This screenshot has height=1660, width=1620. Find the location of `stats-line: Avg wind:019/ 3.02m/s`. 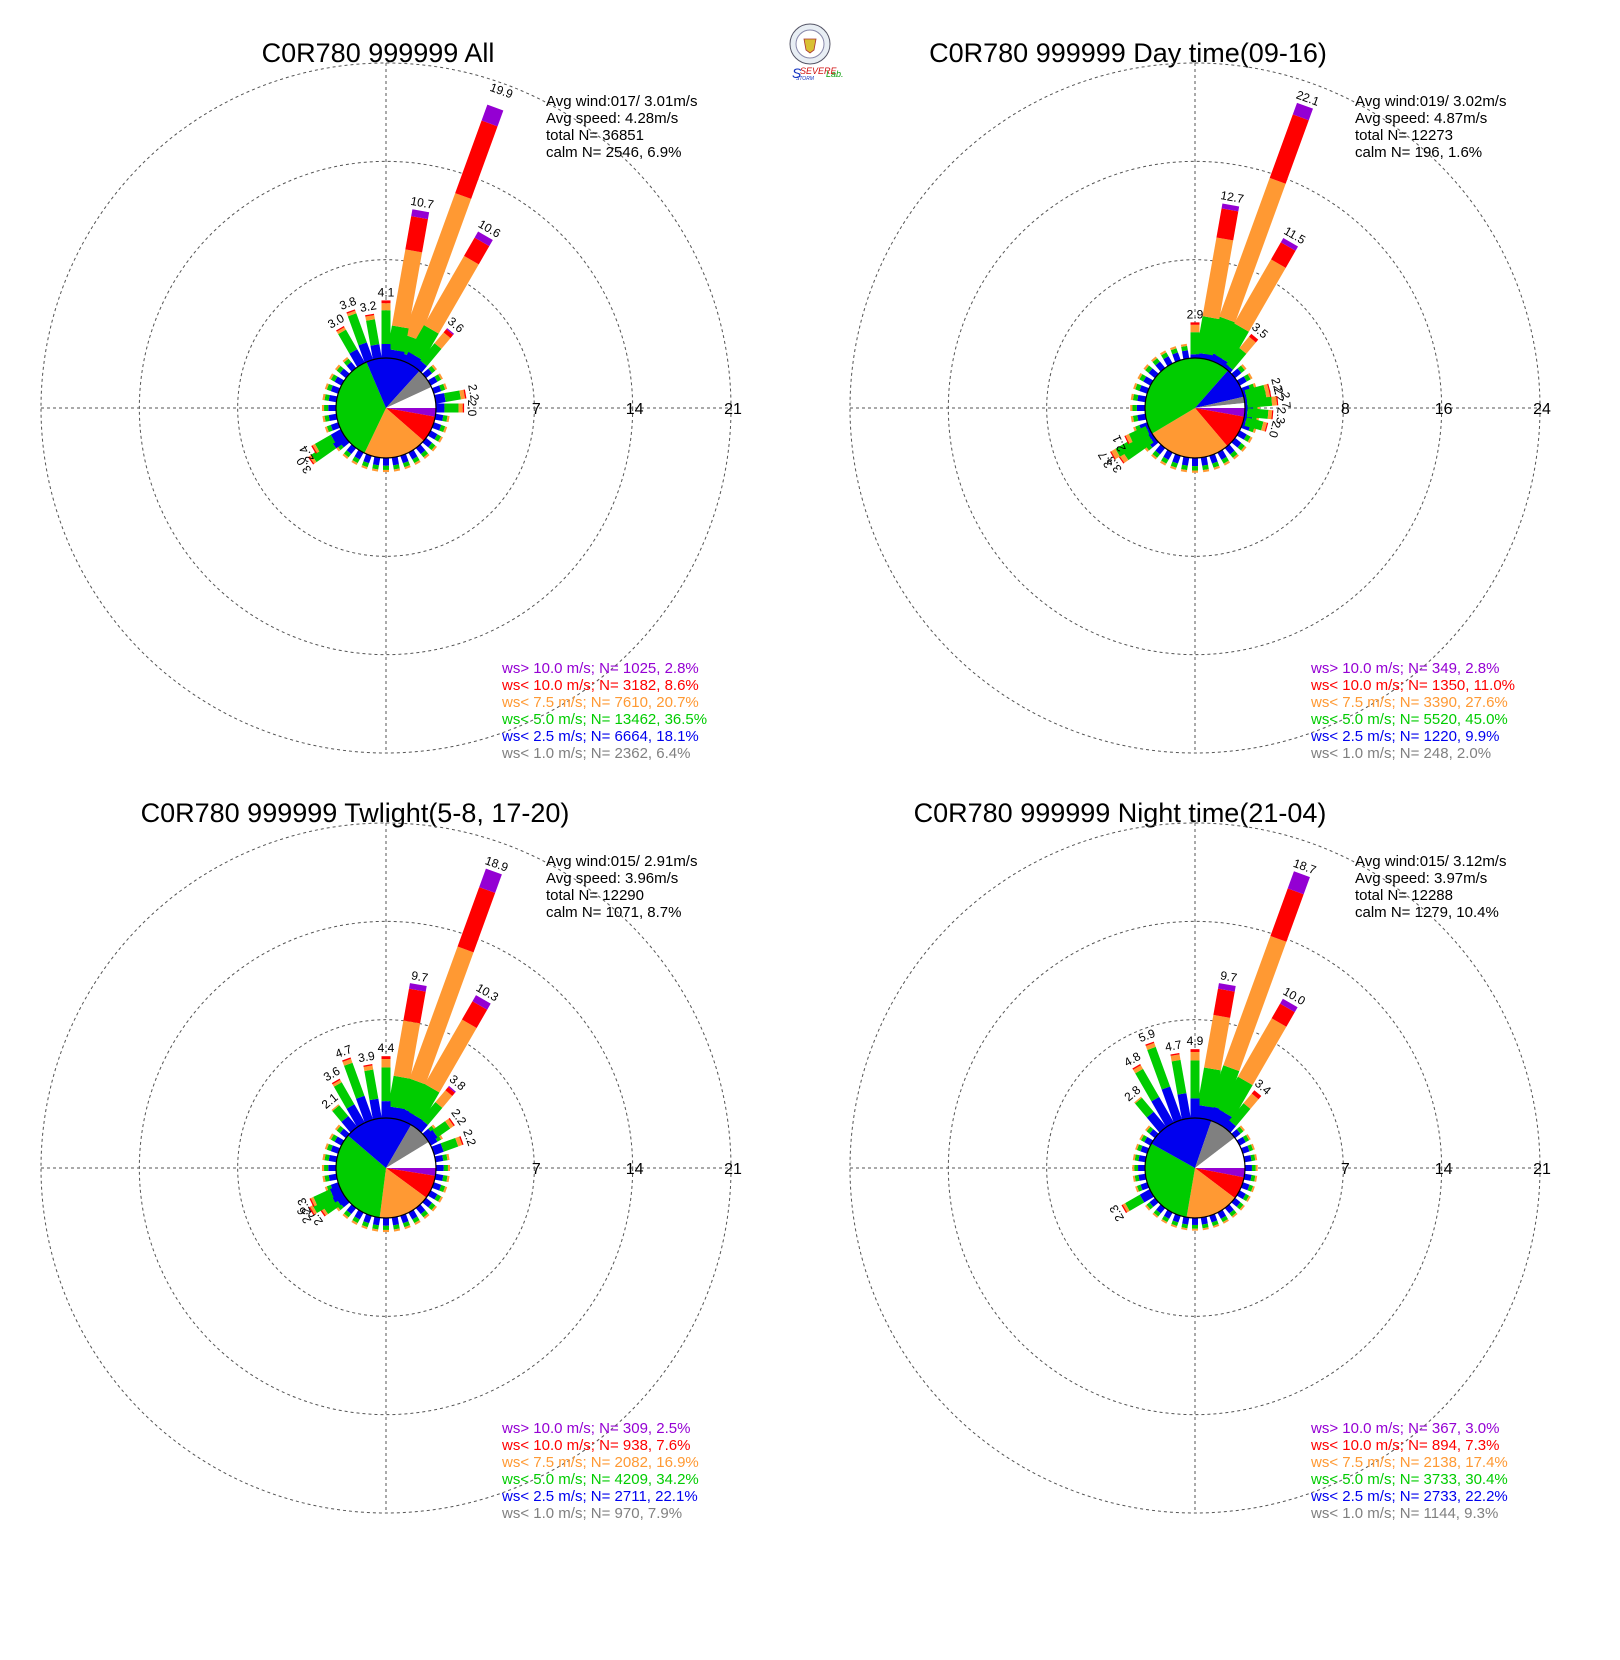

stats-line: Avg wind:019/ 3.02m/s is located at coordinates (1430, 101).